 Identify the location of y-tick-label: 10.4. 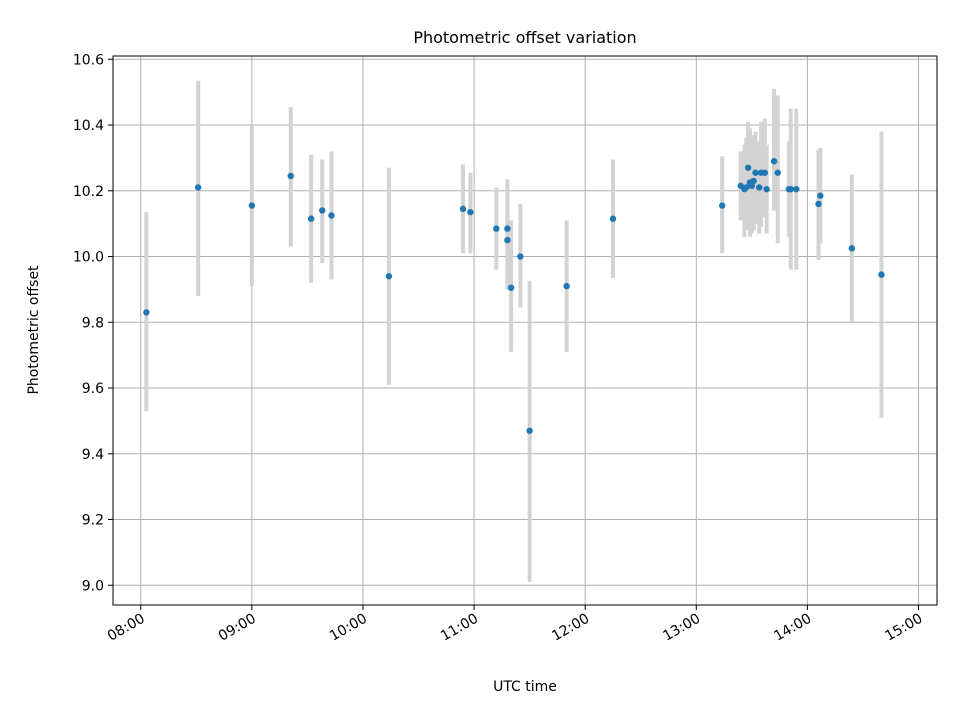
(88, 126).